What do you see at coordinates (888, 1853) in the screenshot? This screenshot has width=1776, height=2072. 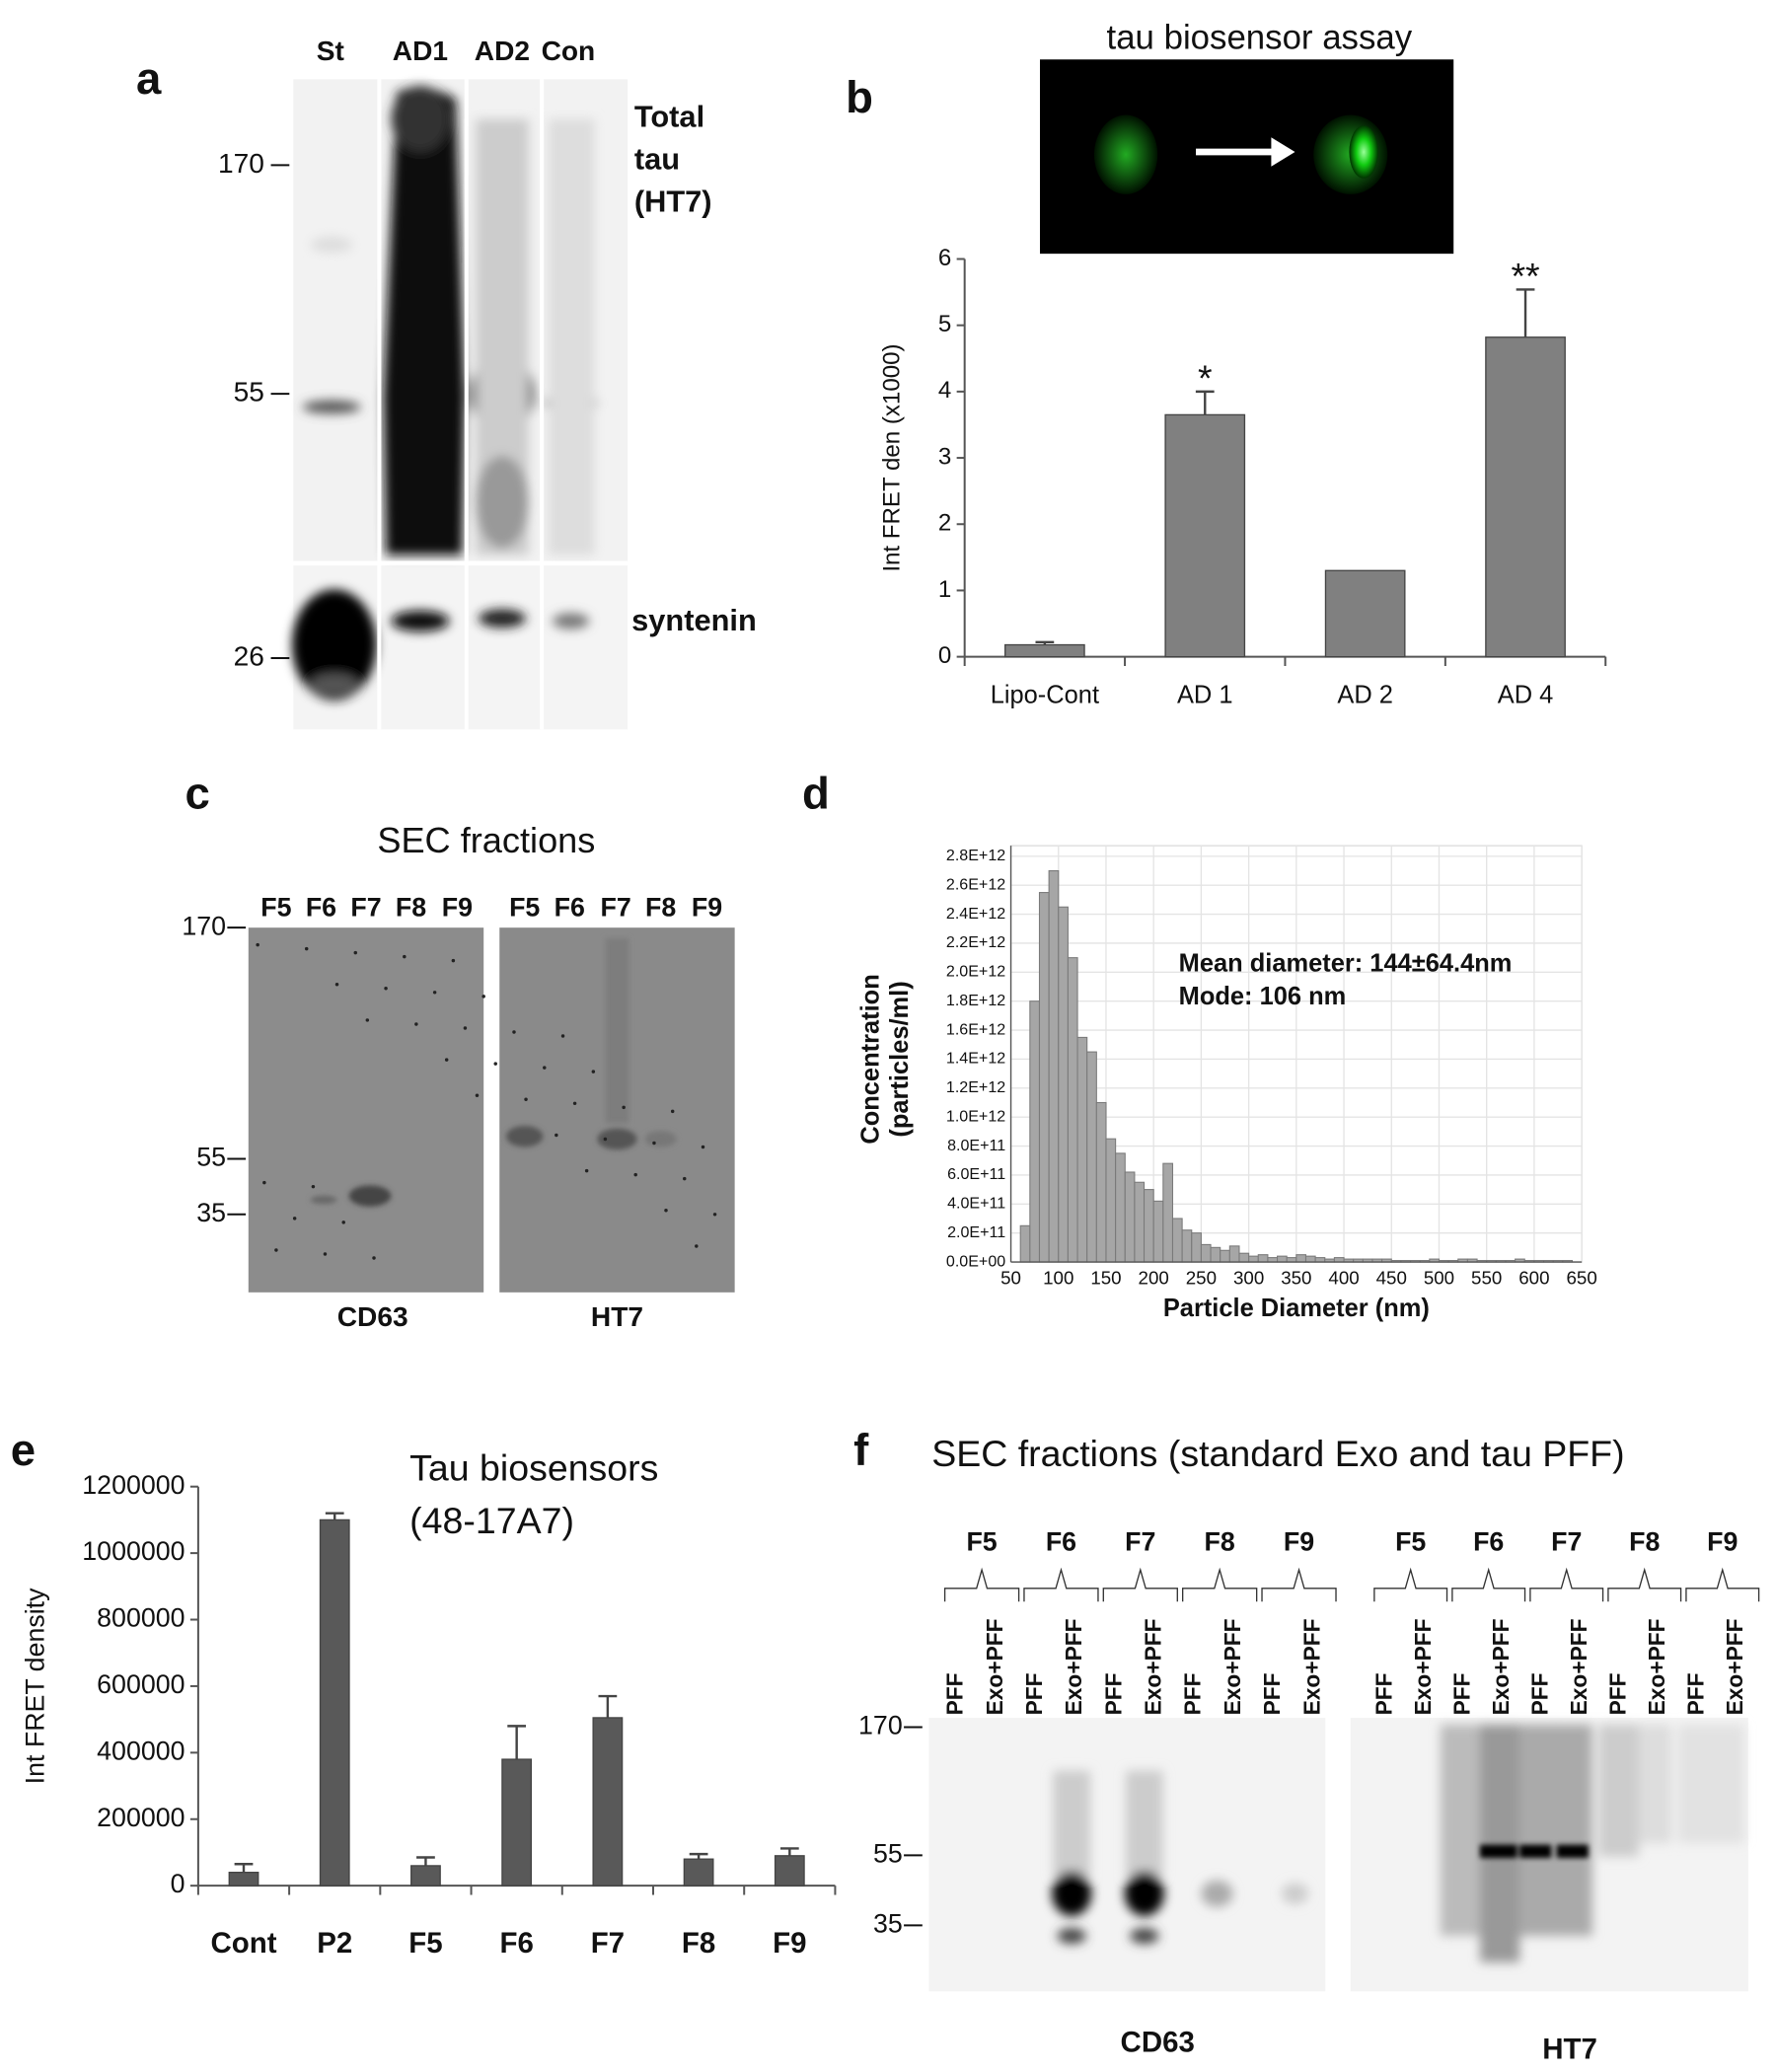 I see `marker-label: 55` at bounding box center [888, 1853].